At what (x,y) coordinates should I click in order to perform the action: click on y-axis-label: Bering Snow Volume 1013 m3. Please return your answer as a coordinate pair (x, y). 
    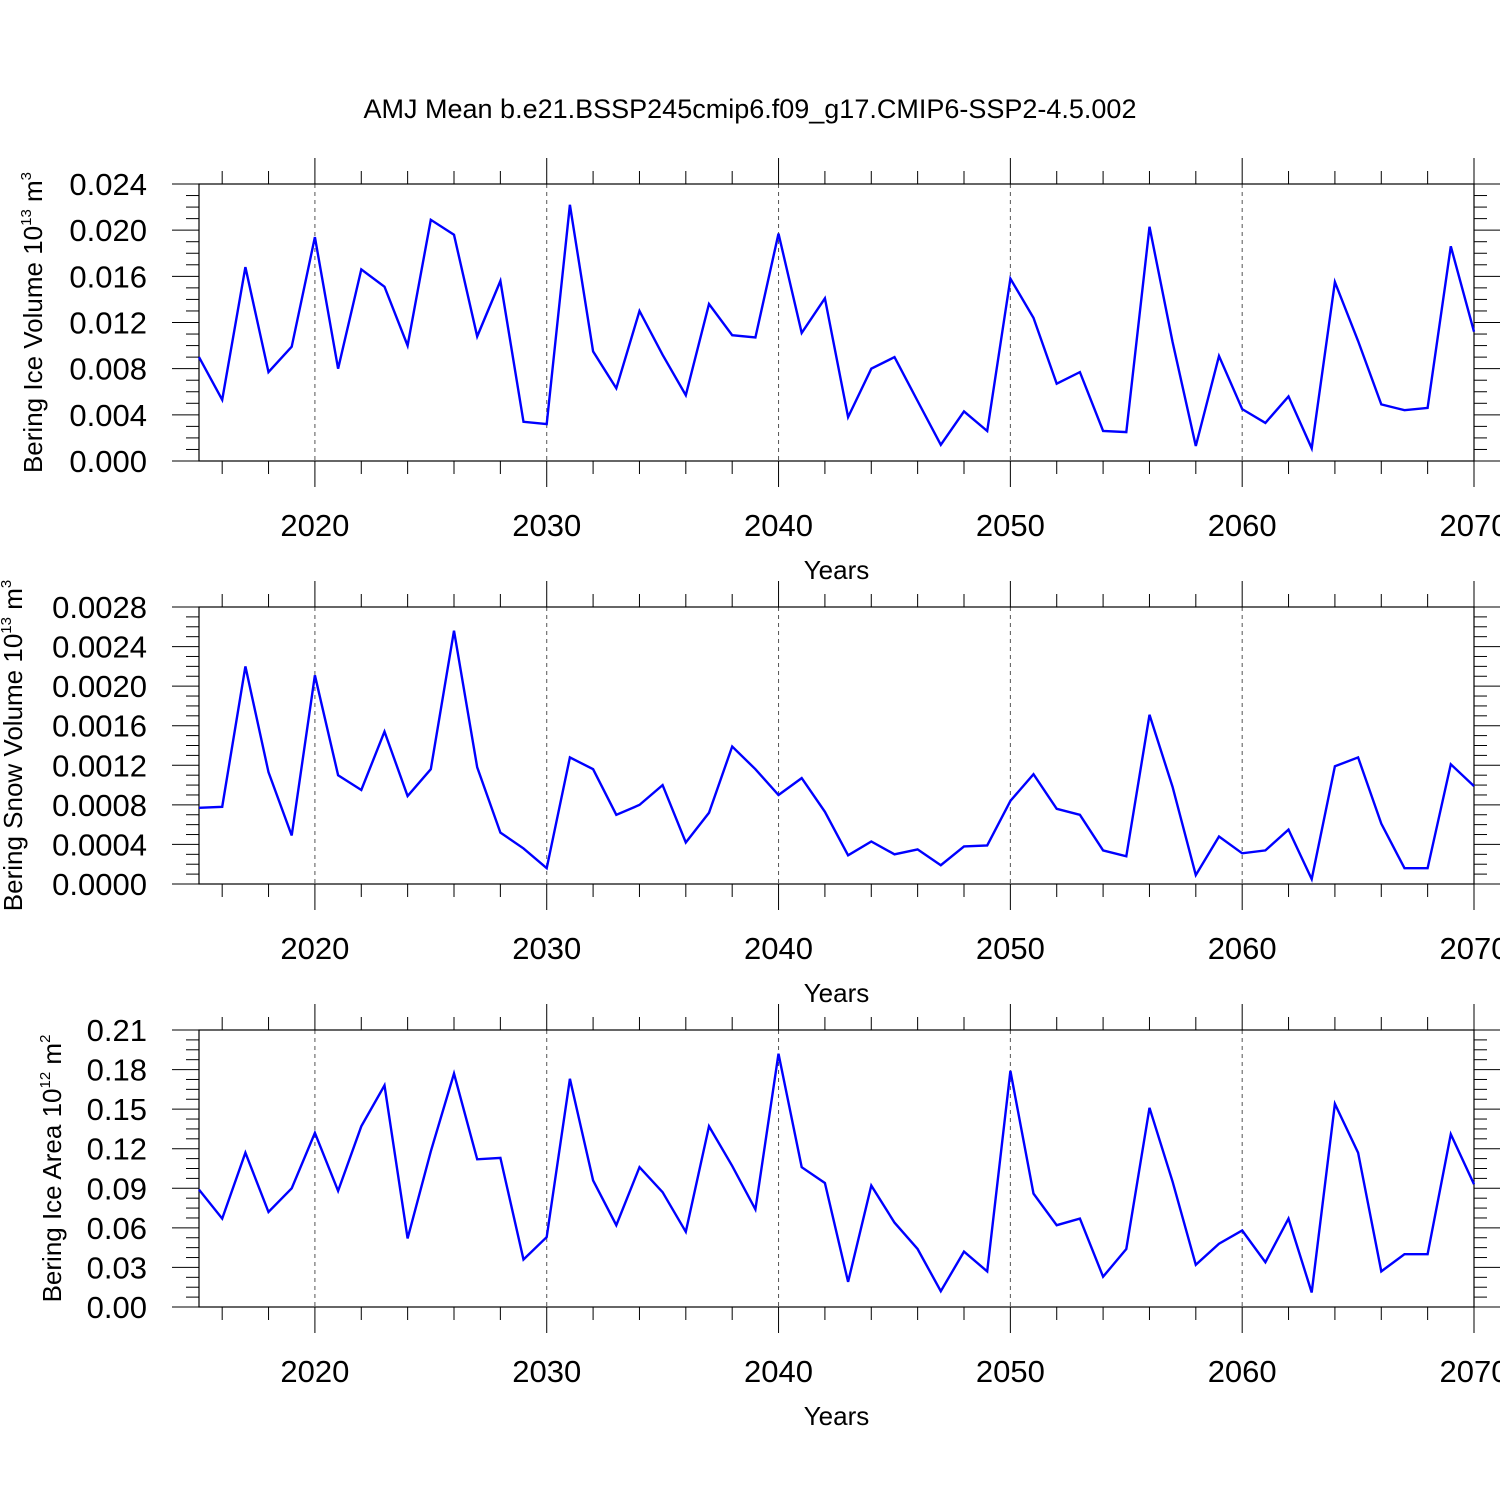
    Looking at the image, I should click on (14, 745).